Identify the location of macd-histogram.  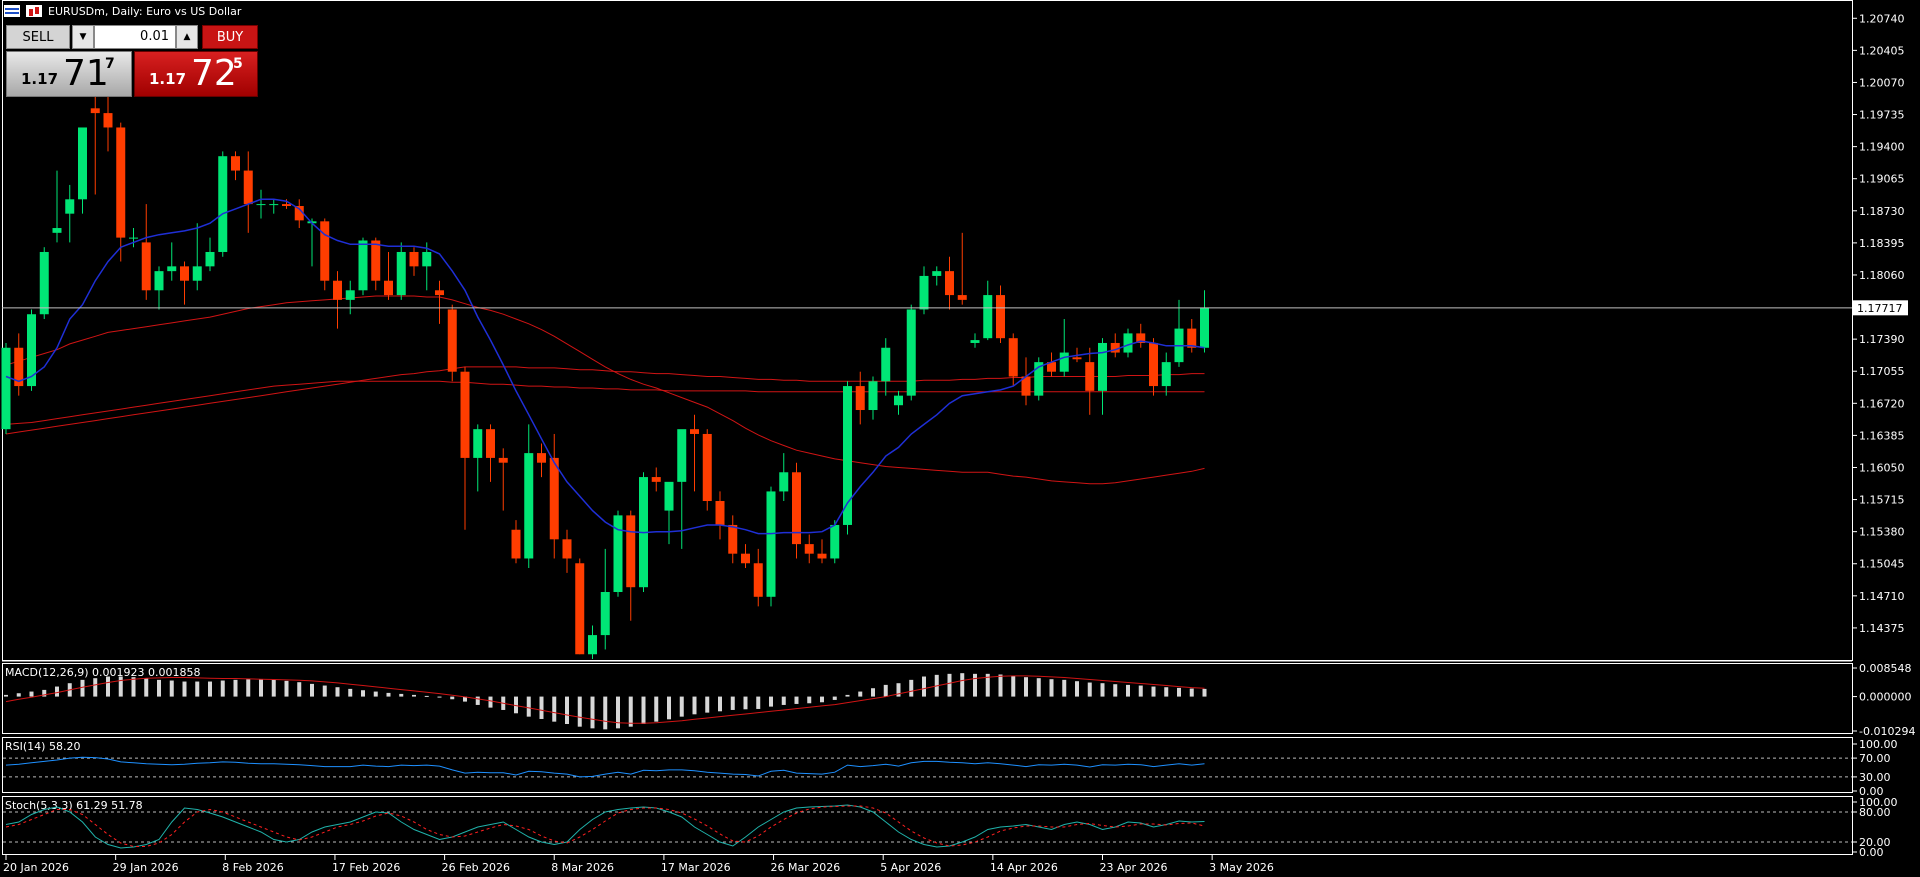
(605, 701).